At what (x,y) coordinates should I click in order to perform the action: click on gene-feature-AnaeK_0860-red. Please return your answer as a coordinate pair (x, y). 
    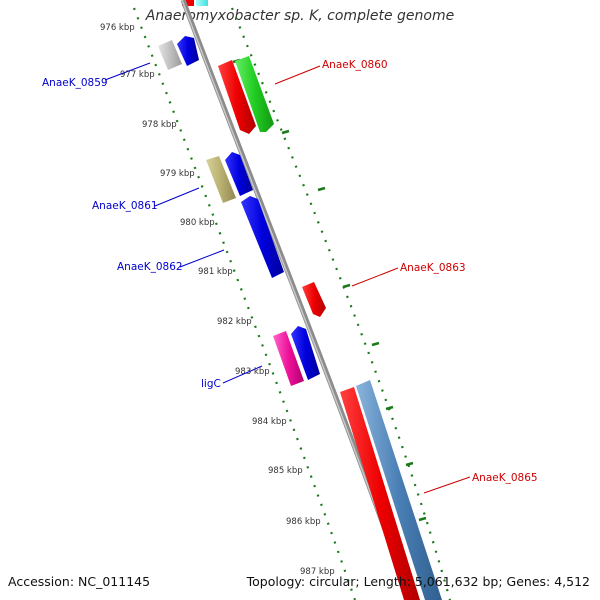
    Looking at the image, I should click on (237, 97).